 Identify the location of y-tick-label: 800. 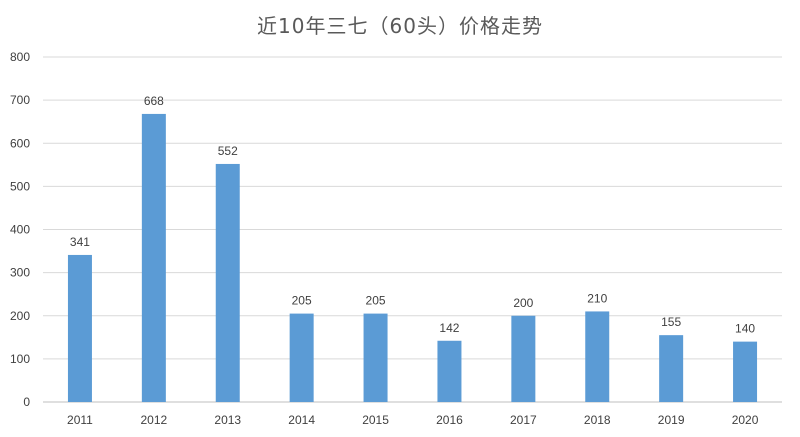
(20, 57).